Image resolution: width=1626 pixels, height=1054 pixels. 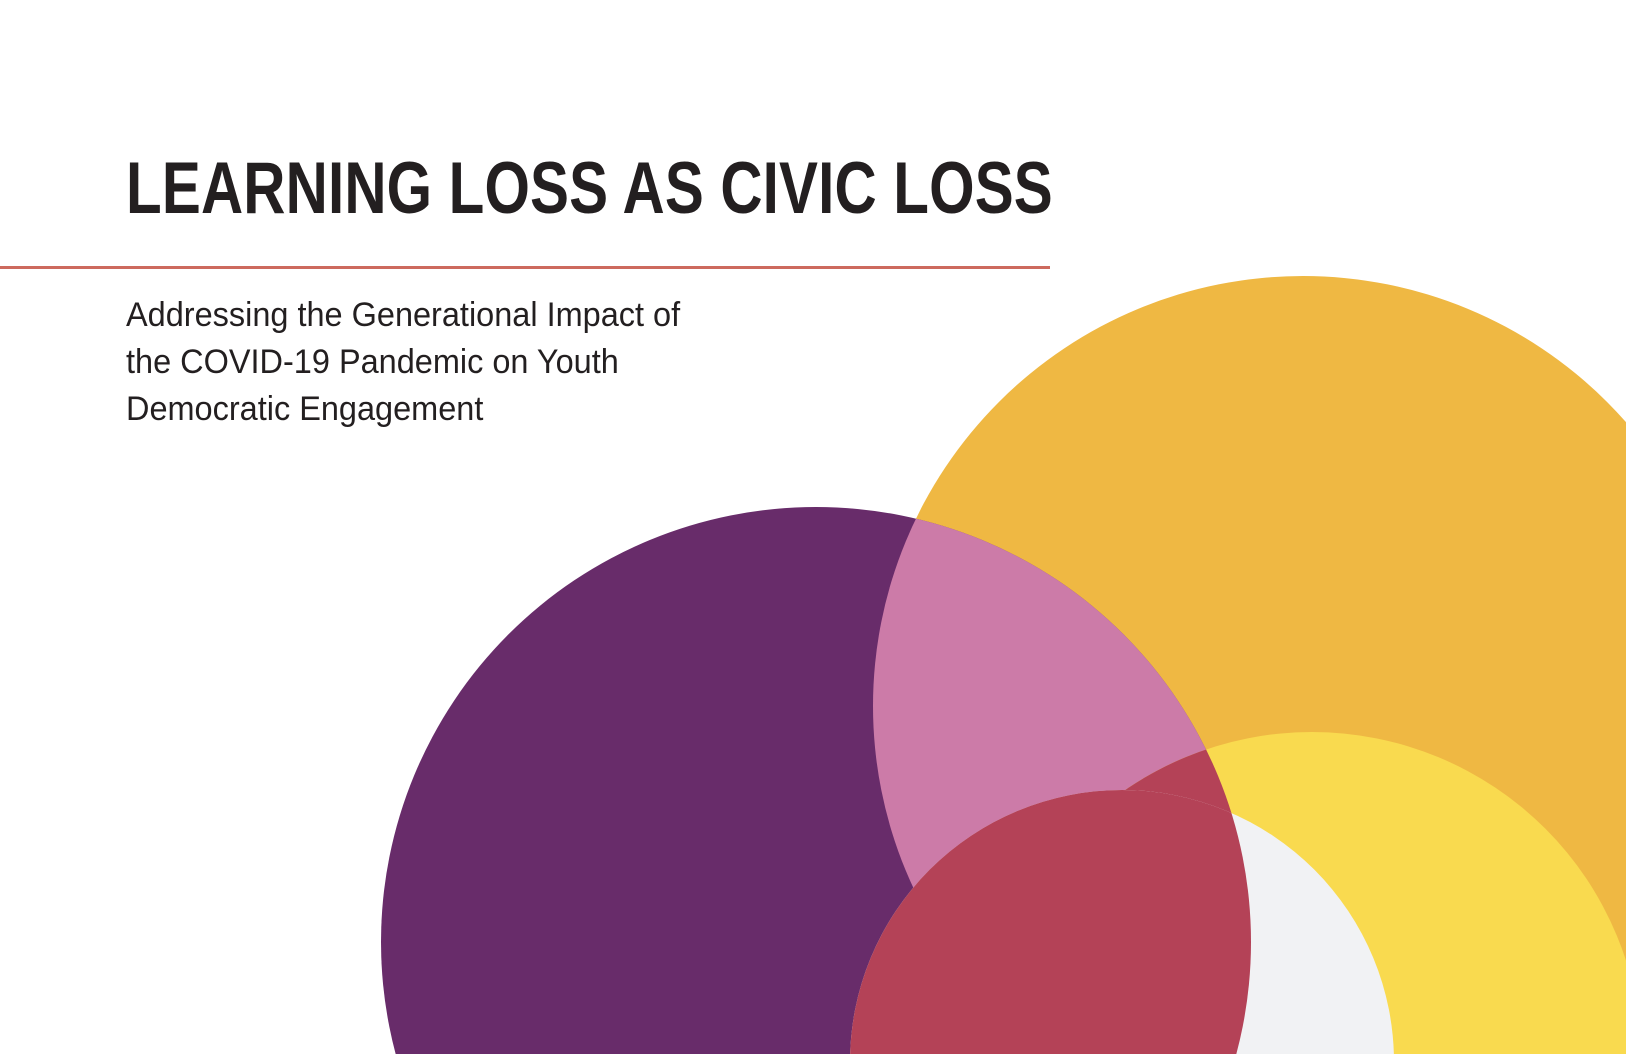 I want to click on purple-yellow-overlap, so click(x=1116, y=893).